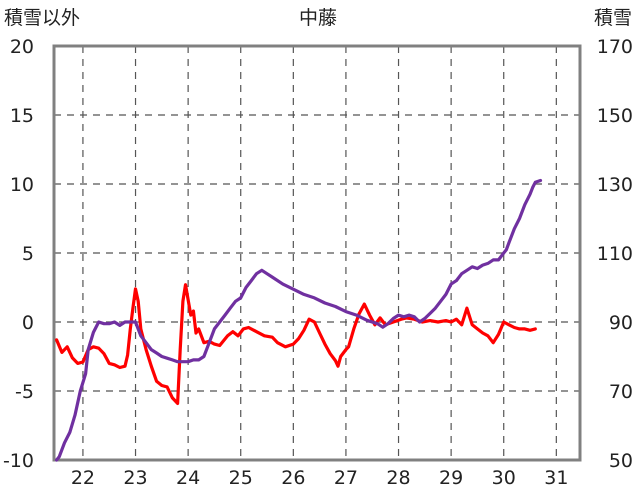  Describe the element at coordinates (615, 116) in the screenshot. I see `right-tick-label: 150` at that location.